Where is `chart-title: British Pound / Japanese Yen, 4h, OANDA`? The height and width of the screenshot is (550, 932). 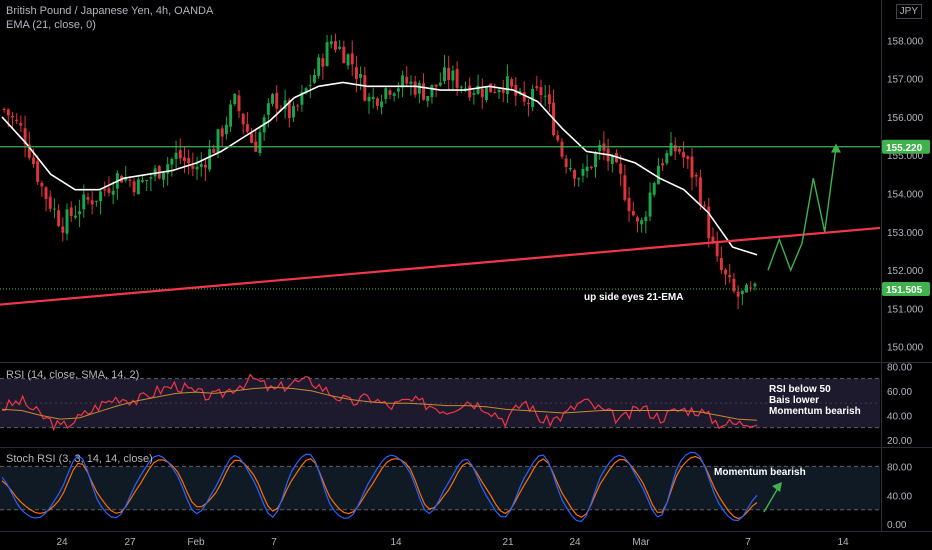
chart-title: British Pound / Japanese Yen, 4h, OANDA is located at coordinates (110, 11).